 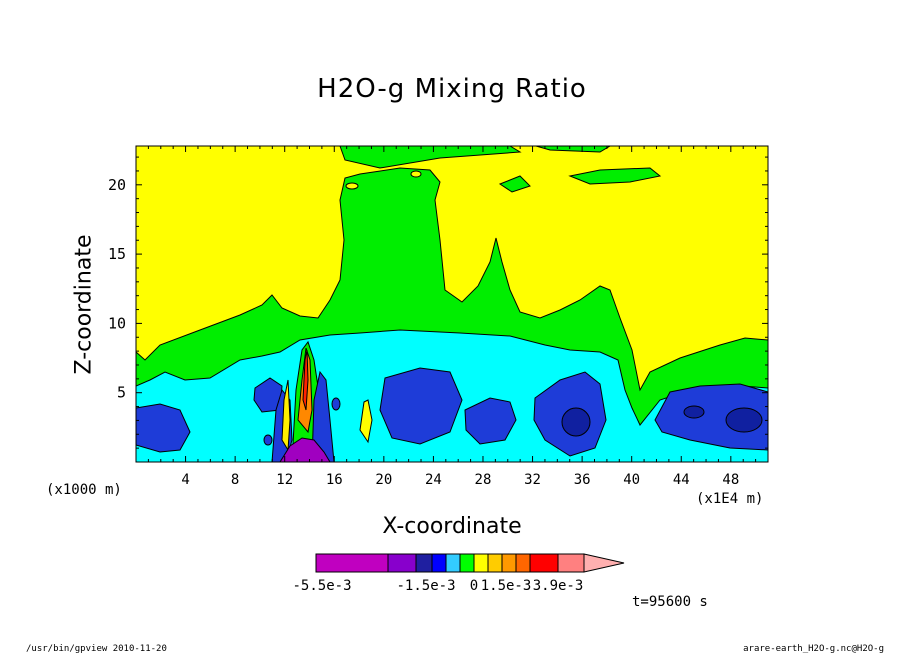 I want to click on footer-right: arare-earth_H2O-g.nc@H2O-g, so click(x=813, y=649).